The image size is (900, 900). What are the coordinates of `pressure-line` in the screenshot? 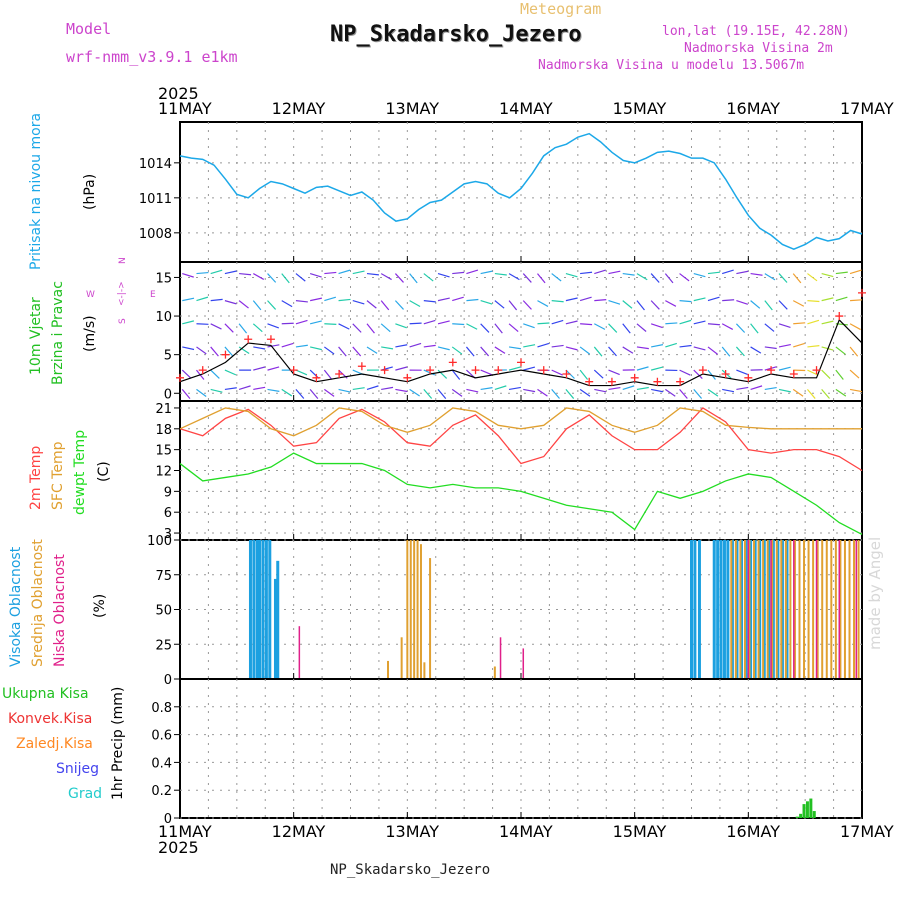 It's located at (521, 191).